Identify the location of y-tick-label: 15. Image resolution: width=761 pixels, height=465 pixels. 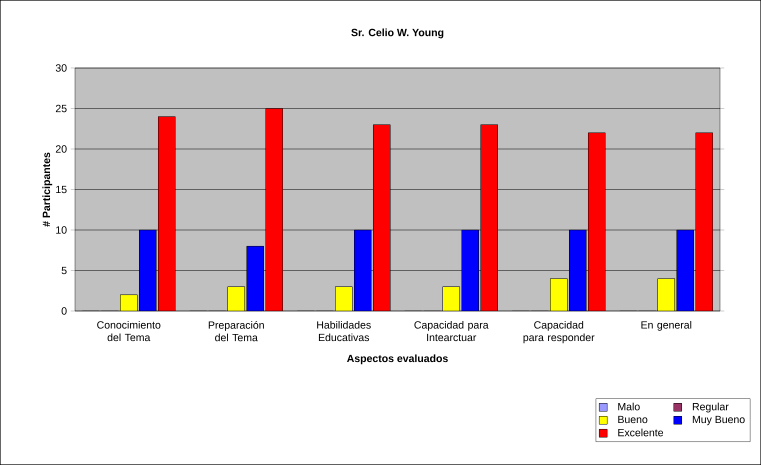
(61, 190).